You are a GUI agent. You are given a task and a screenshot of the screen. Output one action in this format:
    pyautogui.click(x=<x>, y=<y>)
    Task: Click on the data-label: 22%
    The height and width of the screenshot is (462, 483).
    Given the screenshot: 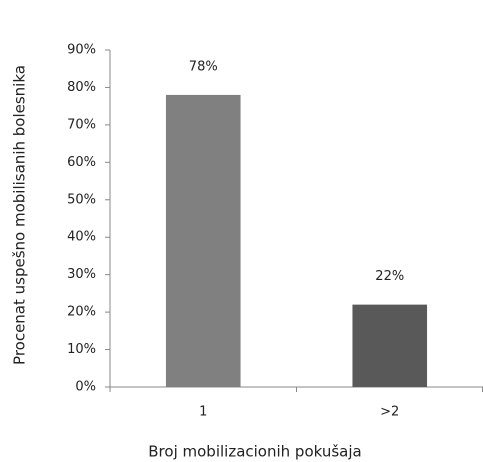 What is the action you would take?
    pyautogui.click(x=389, y=276)
    